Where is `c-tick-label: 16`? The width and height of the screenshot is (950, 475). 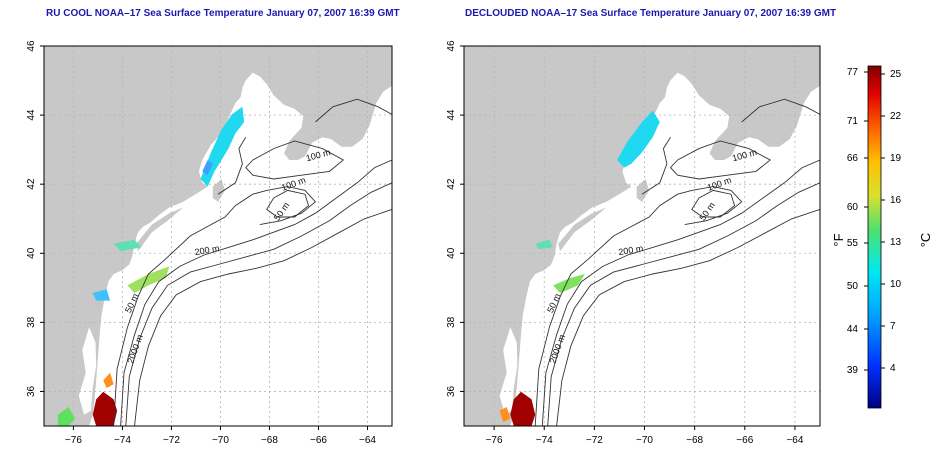
c-tick-label: 16 is located at coordinates (896, 200).